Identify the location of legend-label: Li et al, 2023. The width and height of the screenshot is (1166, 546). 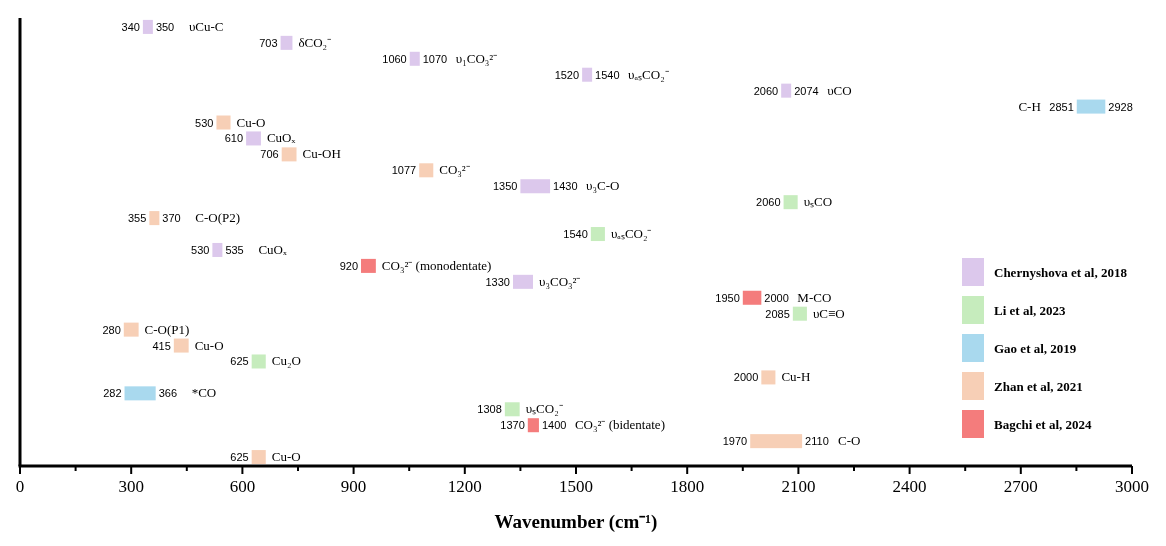
(1030, 310).